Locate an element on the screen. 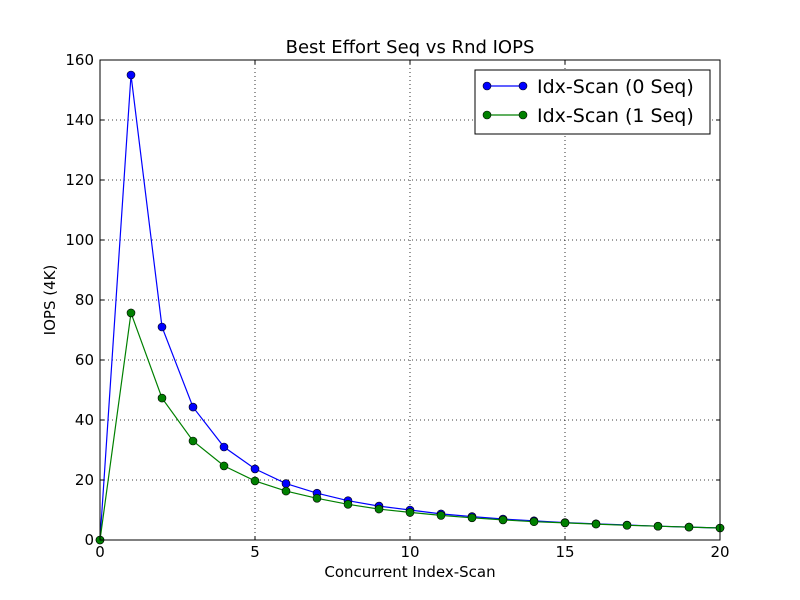 The width and height of the screenshot is (800, 600). legend-label: Idx-Scan (1 Seq) is located at coordinates (615, 116).